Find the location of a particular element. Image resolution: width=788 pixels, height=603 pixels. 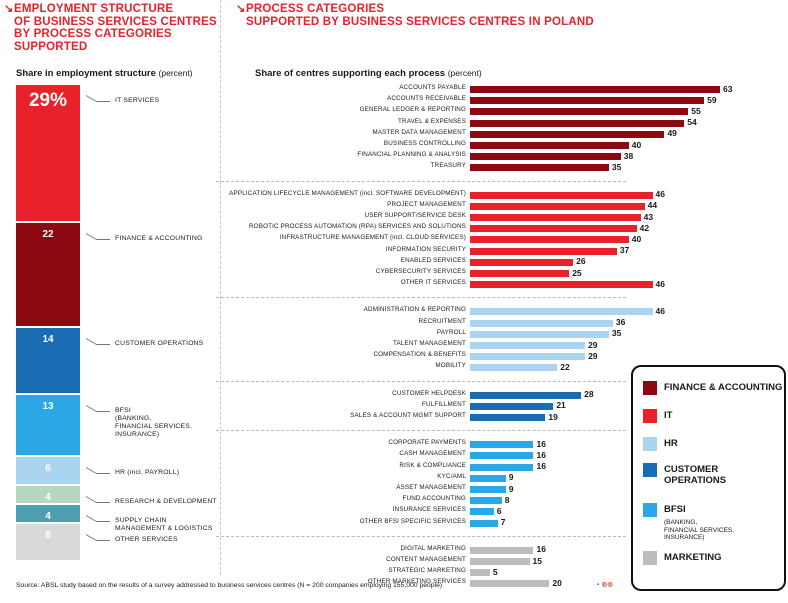

legend-label: FINANCE & ACCOUNTING is located at coordinates (723, 387).